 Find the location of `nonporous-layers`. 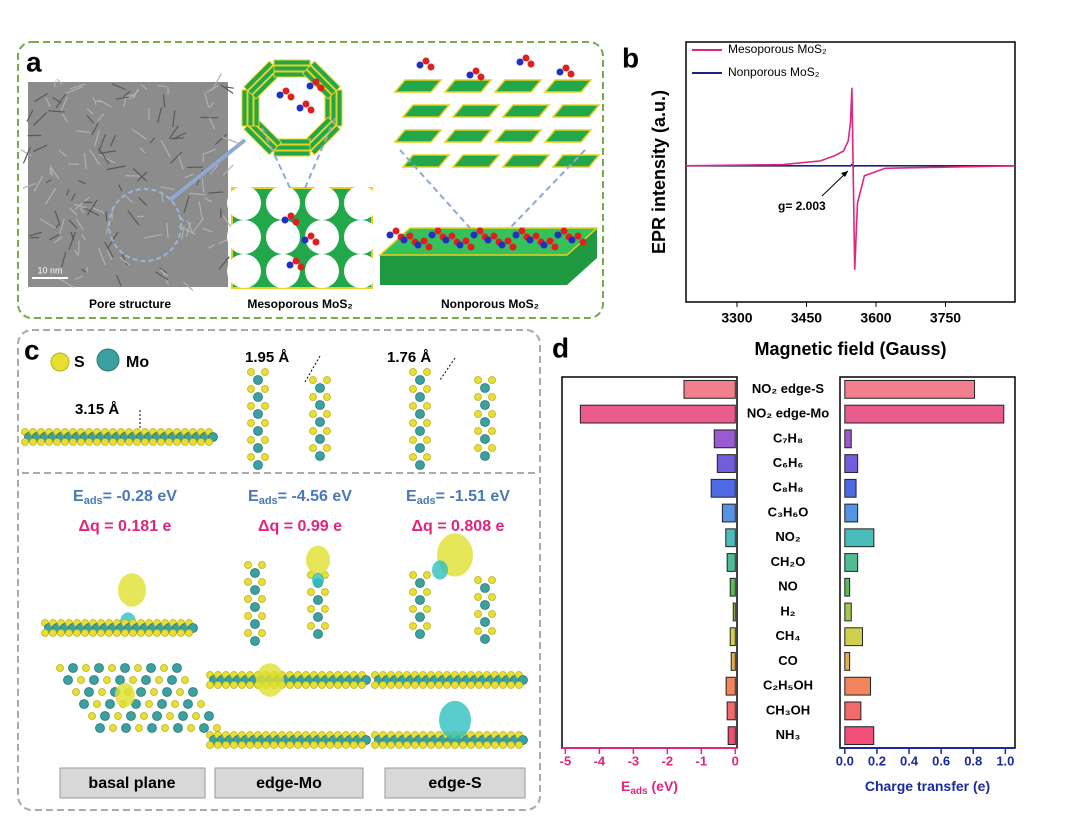

nonporous-layers is located at coordinates (497, 123).